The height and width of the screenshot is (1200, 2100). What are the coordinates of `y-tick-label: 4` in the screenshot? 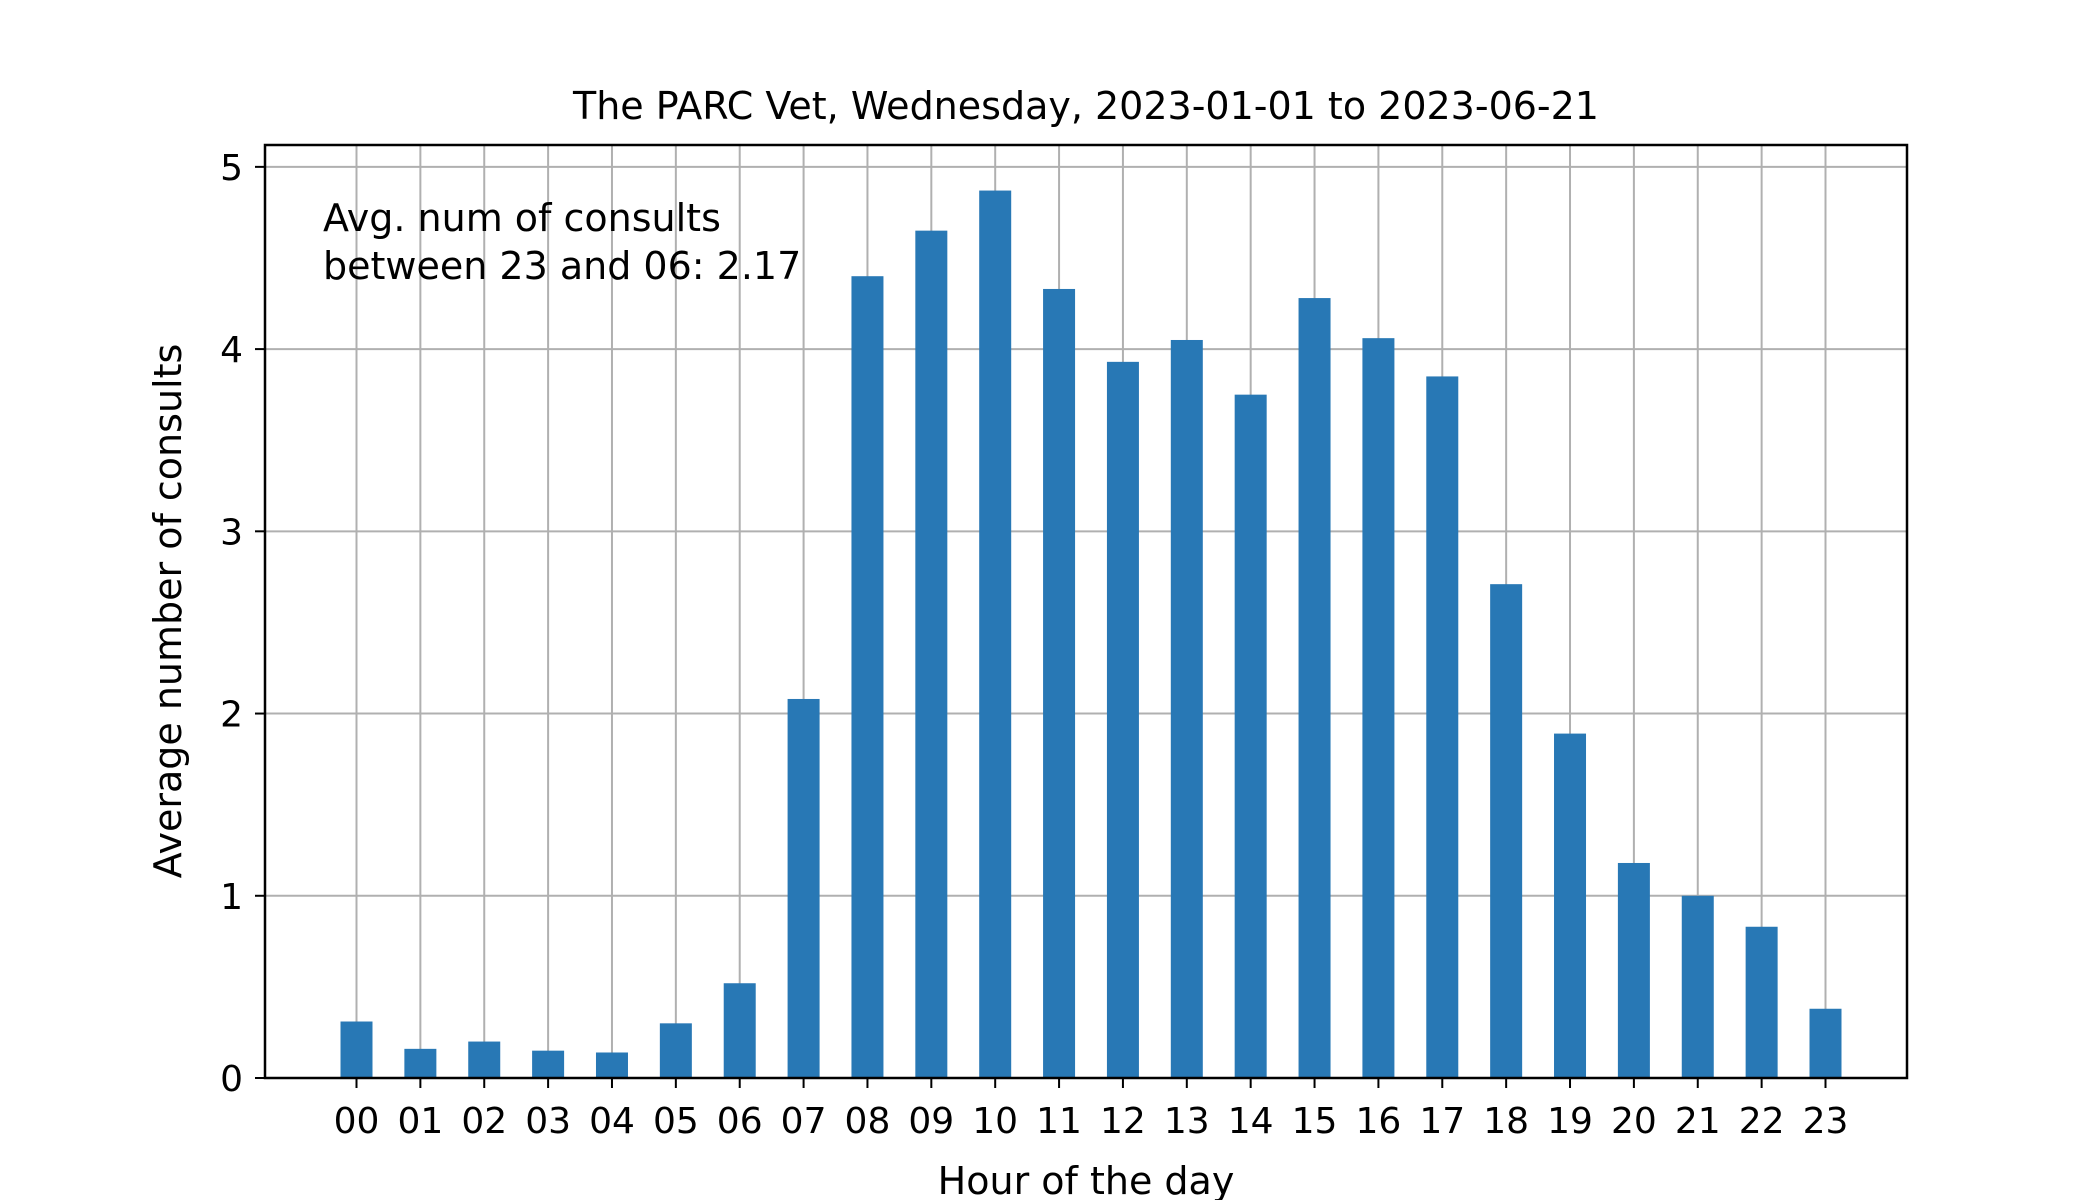 It's located at (231, 350).